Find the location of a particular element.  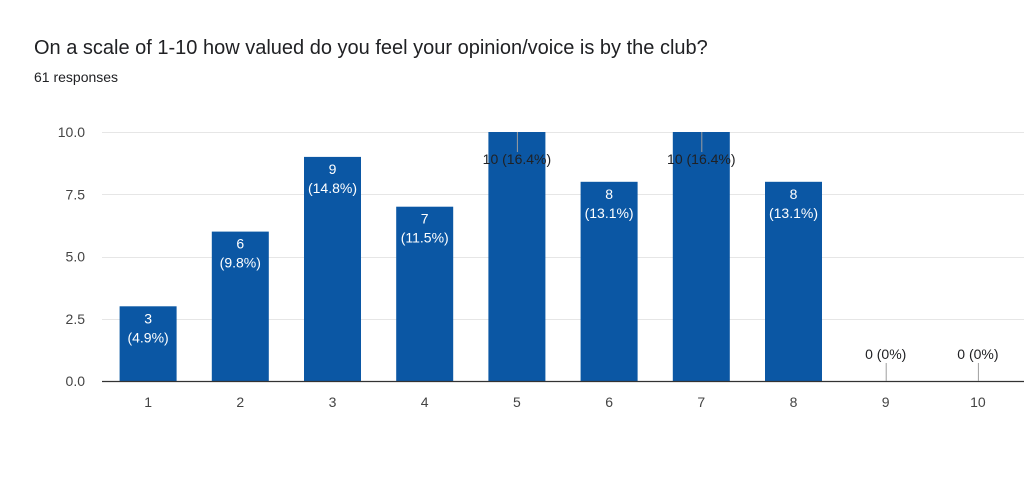

x-tick-label: 8 is located at coordinates (794, 402).